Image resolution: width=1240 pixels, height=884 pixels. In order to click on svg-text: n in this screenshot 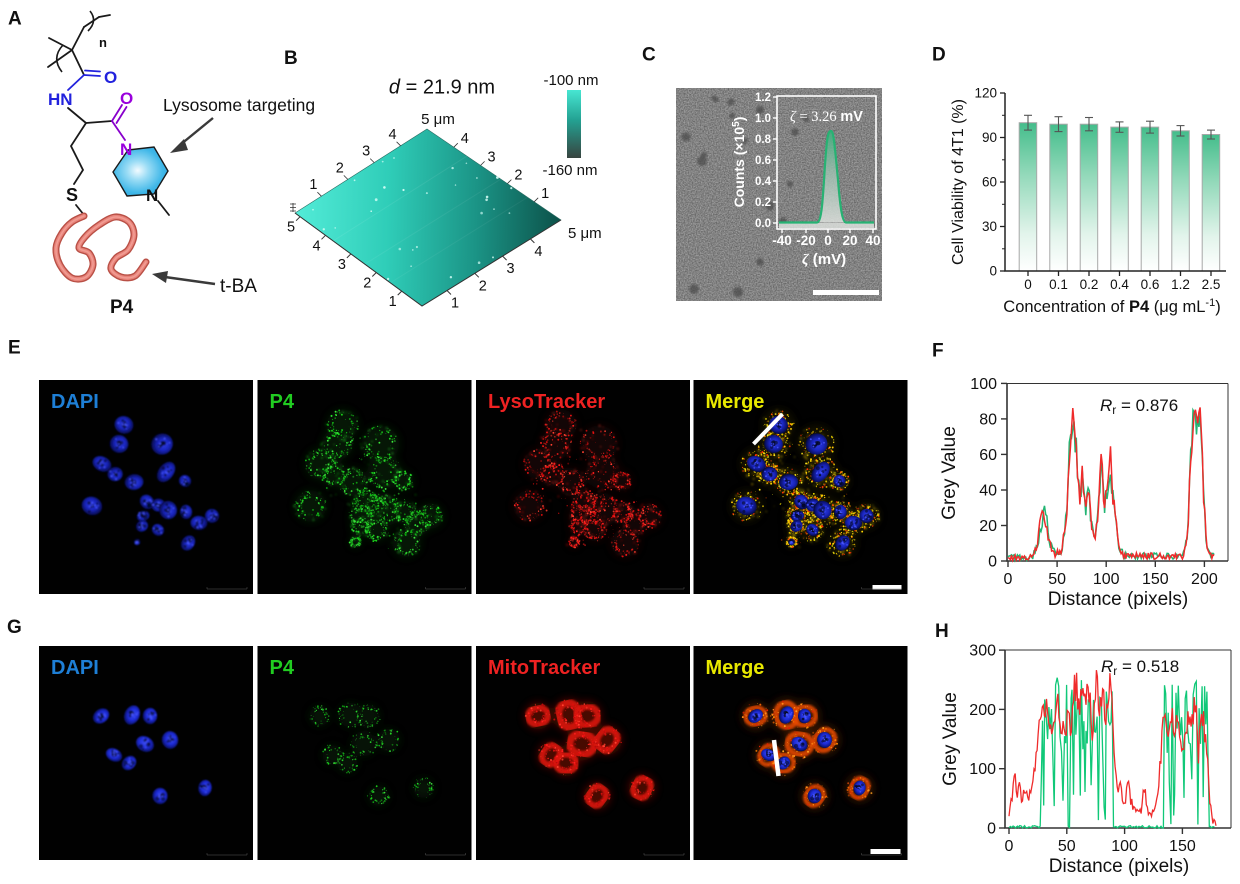, I will do `click(103, 42)`.